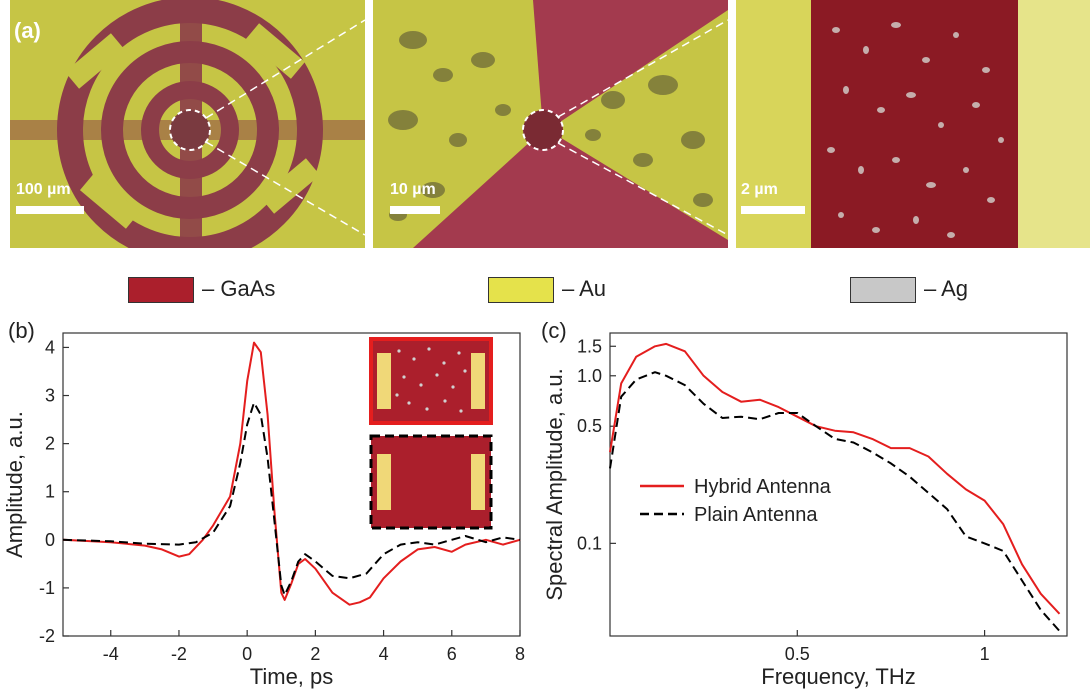  I want to click on spectrum-chart-legend-label-1: Plain Antenna, so click(756, 515).